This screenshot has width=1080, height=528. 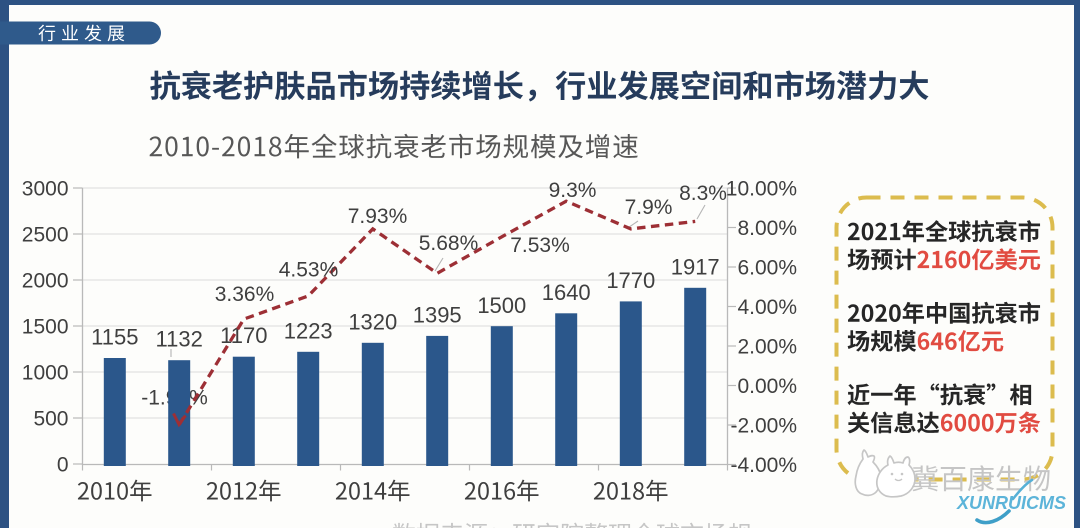 What do you see at coordinates (114, 337) in the screenshot?
I see `svg-text: 1155` at bounding box center [114, 337].